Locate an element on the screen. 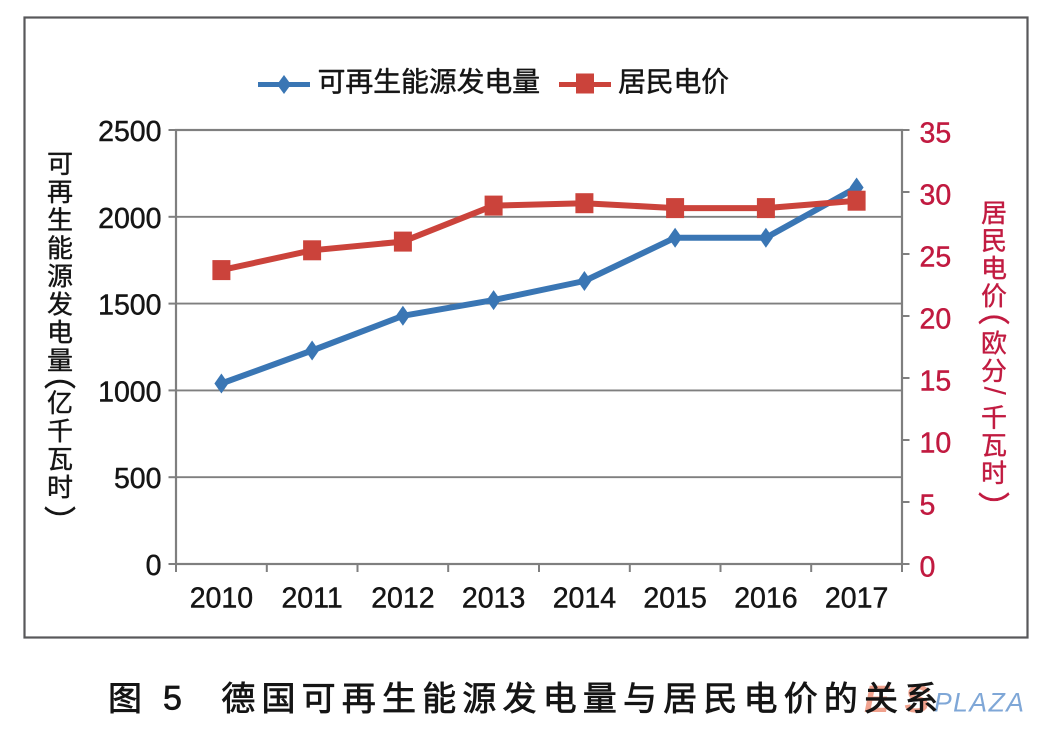 Image resolution: width=1044 pixels, height=737 pixels. svg-text: 2011 is located at coordinates (311, 599).